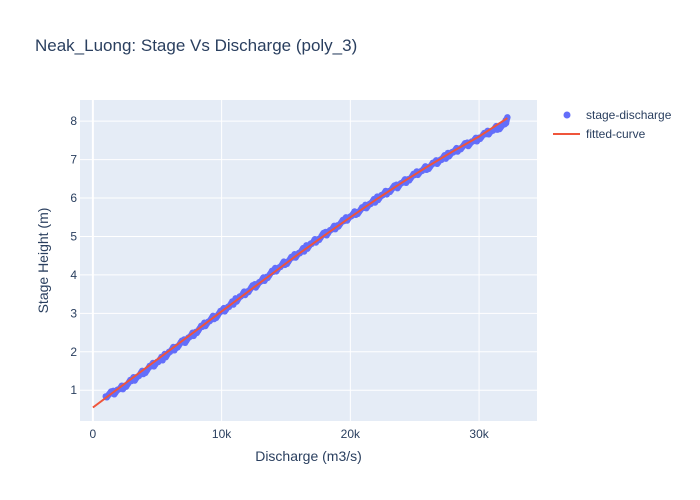  I want to click on x-tick-label: 10k, so click(222, 434).